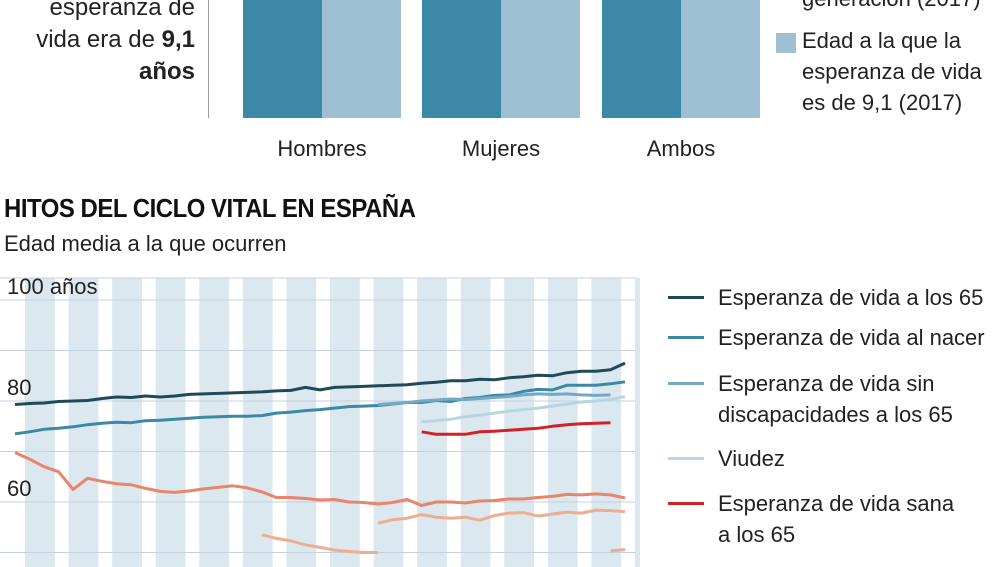 This screenshot has width=1008, height=567. I want to click on legend-label: Esperanza de vida a los 65, so click(863, 297).